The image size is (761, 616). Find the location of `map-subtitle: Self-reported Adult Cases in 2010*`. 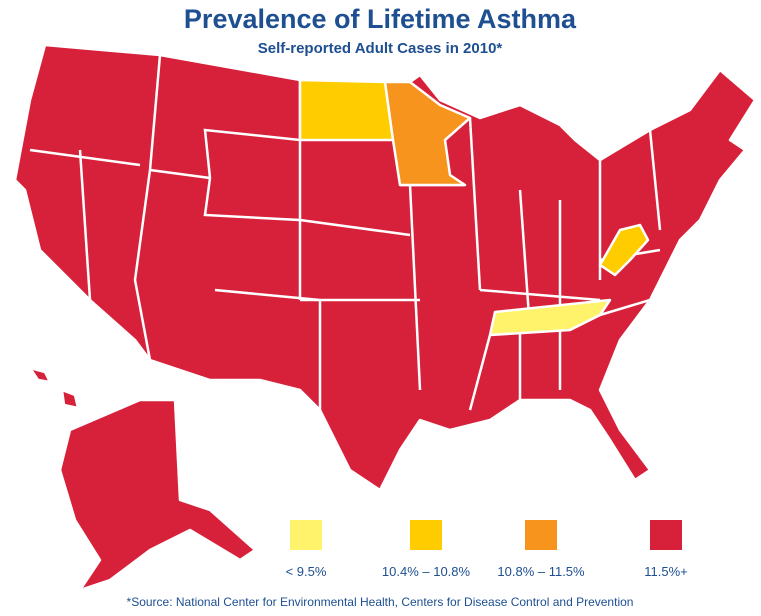

map-subtitle: Self-reported Adult Cases in 2010* is located at coordinates (380, 48).